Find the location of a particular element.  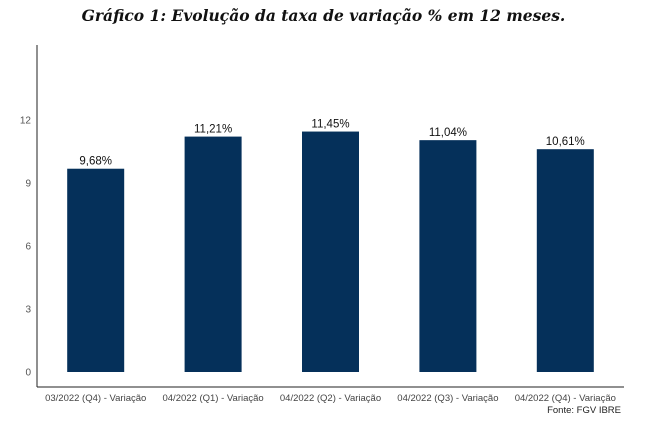

y-tick-label: 9 is located at coordinates (28, 184).